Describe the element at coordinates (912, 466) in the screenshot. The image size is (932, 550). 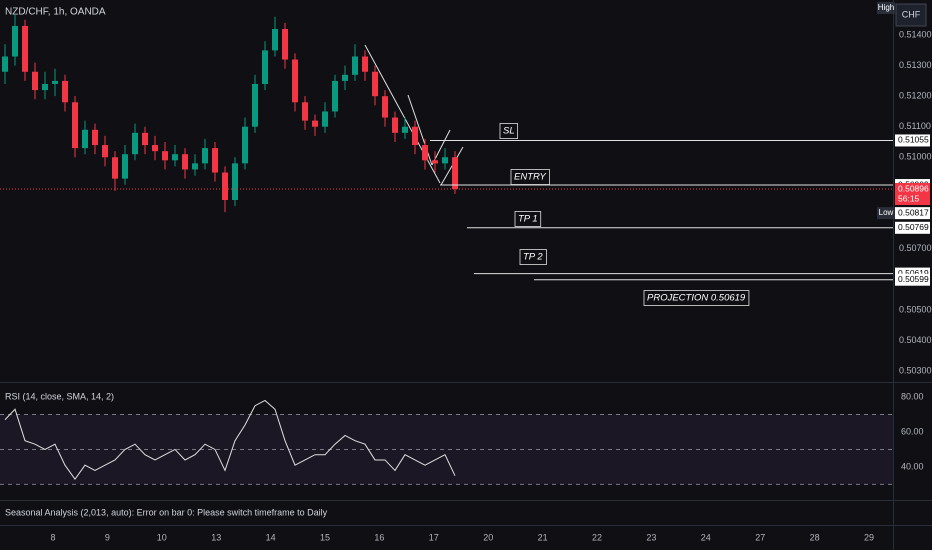
I see `rsi-tick-label: 40.00` at that location.